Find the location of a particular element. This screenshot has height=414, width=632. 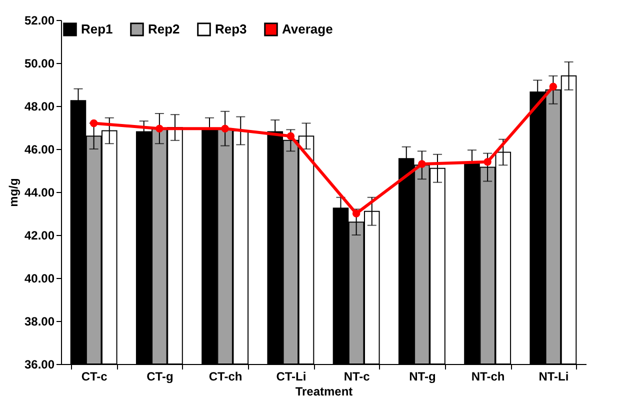

x-tick-label: CT-g is located at coordinates (160, 377).